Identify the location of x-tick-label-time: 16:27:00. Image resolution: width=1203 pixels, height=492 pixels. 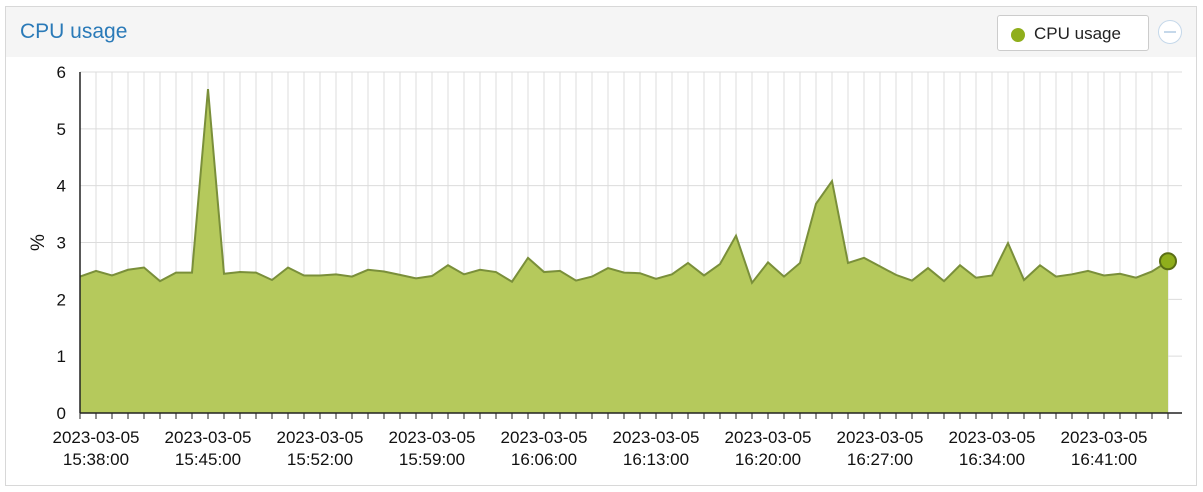
(880, 459).